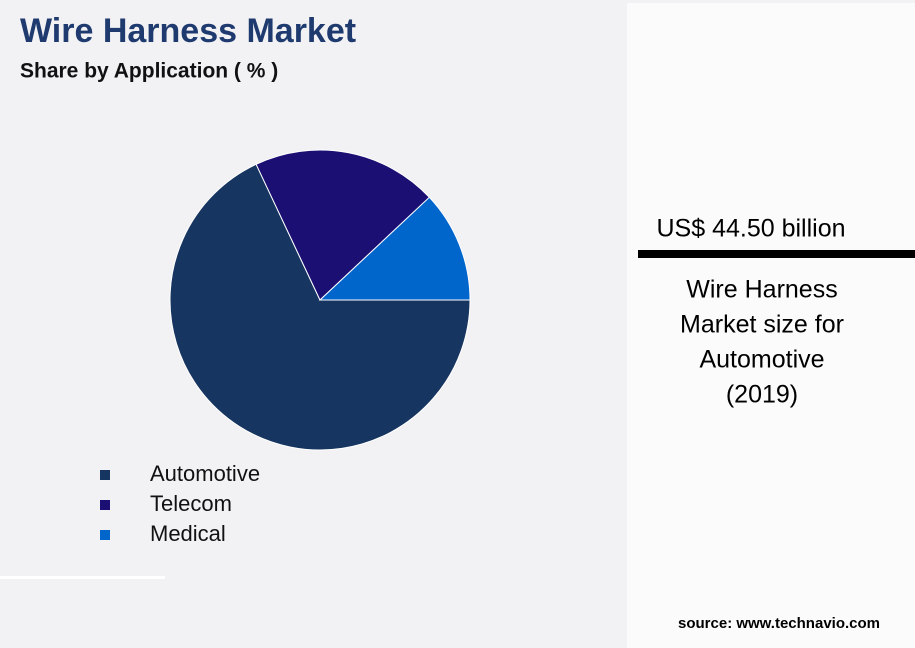 This screenshot has height=648, width=915. Describe the element at coordinates (191, 503) in the screenshot. I see `legend-label: Telecom` at that location.